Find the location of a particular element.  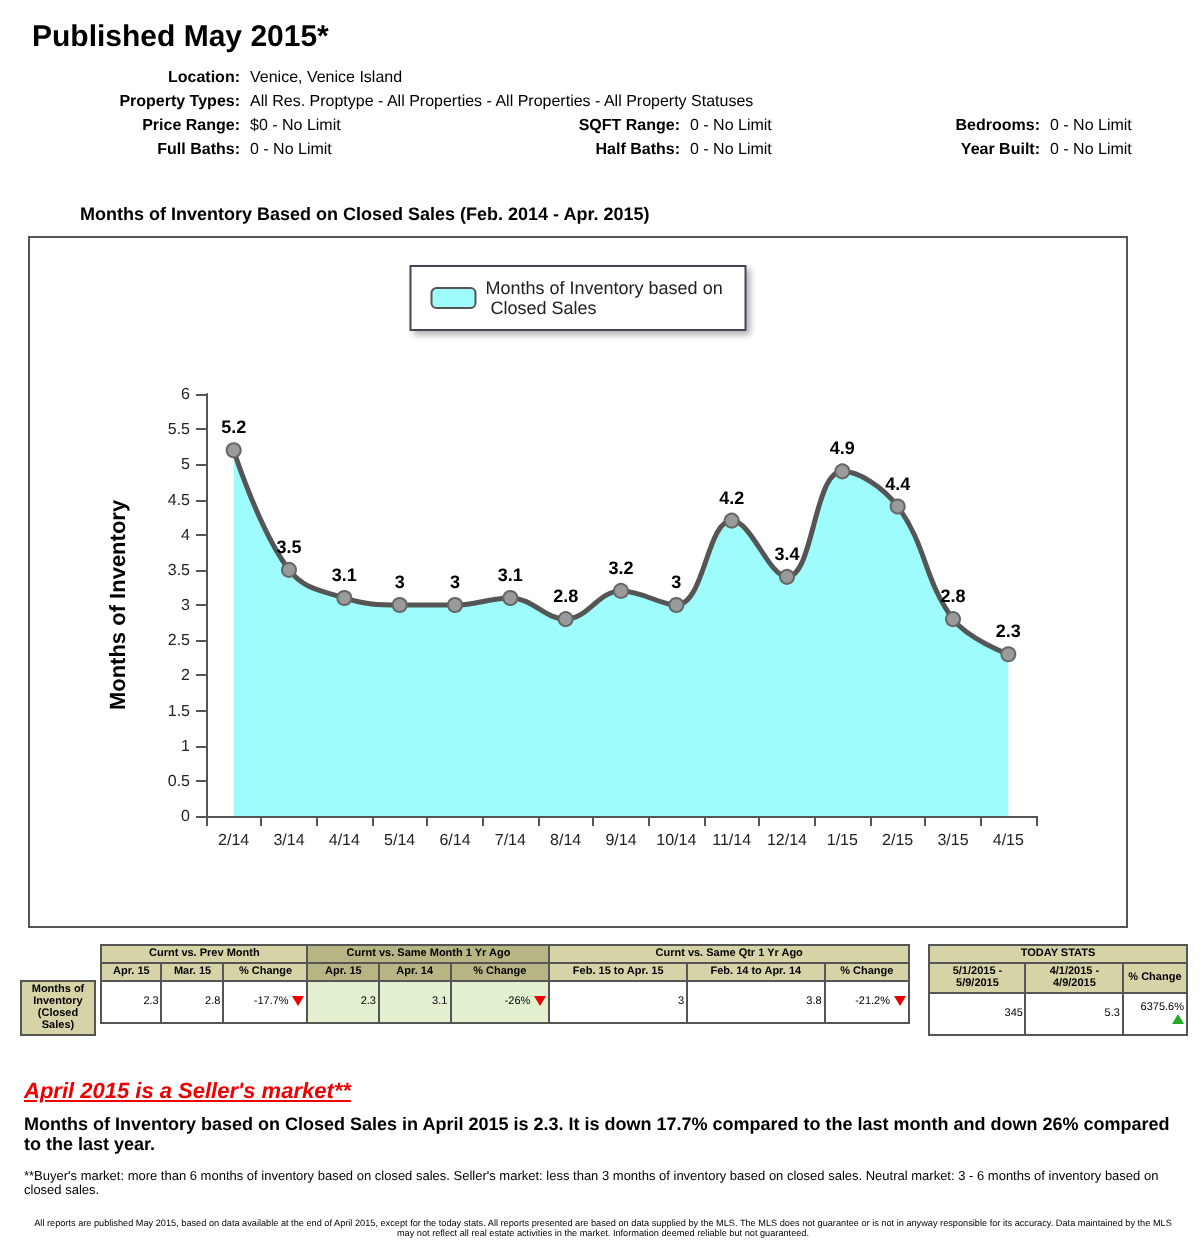

x-tick-label: 4/14 is located at coordinates (344, 840).